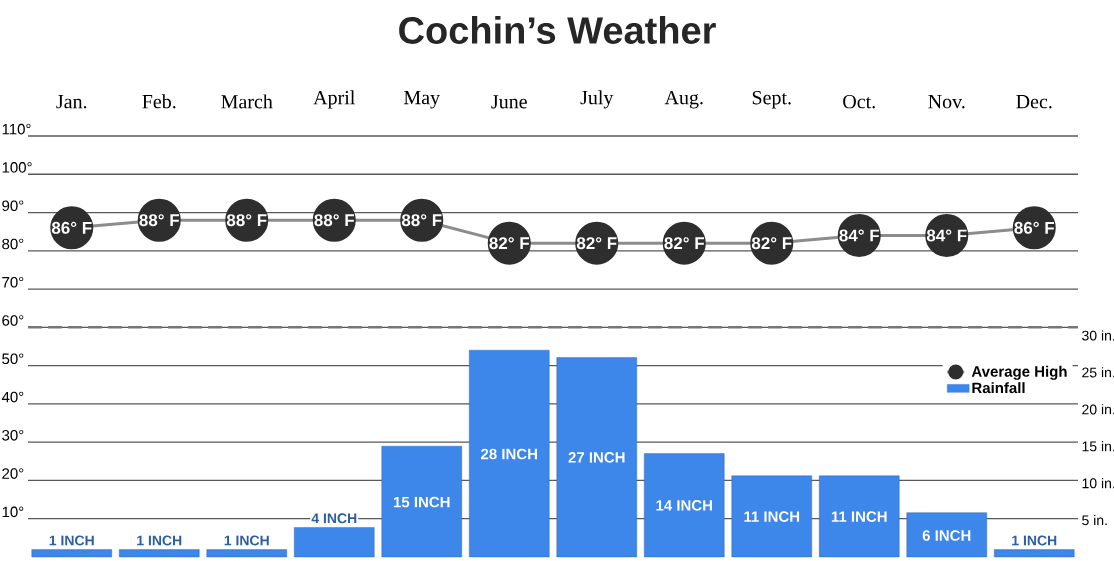 This screenshot has height=561, width=1114. I want to click on data-label: 15 INCH, so click(421, 502).